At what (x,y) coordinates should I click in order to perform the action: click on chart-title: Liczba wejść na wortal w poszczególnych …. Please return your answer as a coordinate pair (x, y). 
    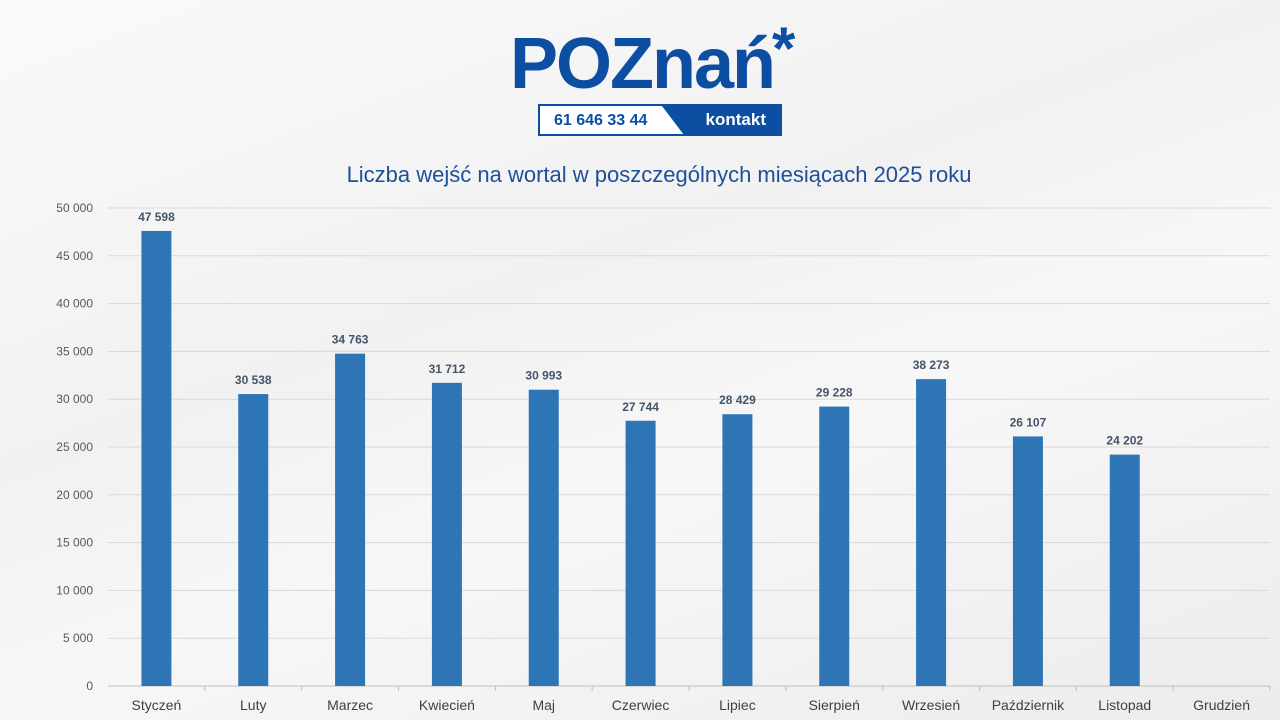
    Looking at the image, I should click on (659, 174).